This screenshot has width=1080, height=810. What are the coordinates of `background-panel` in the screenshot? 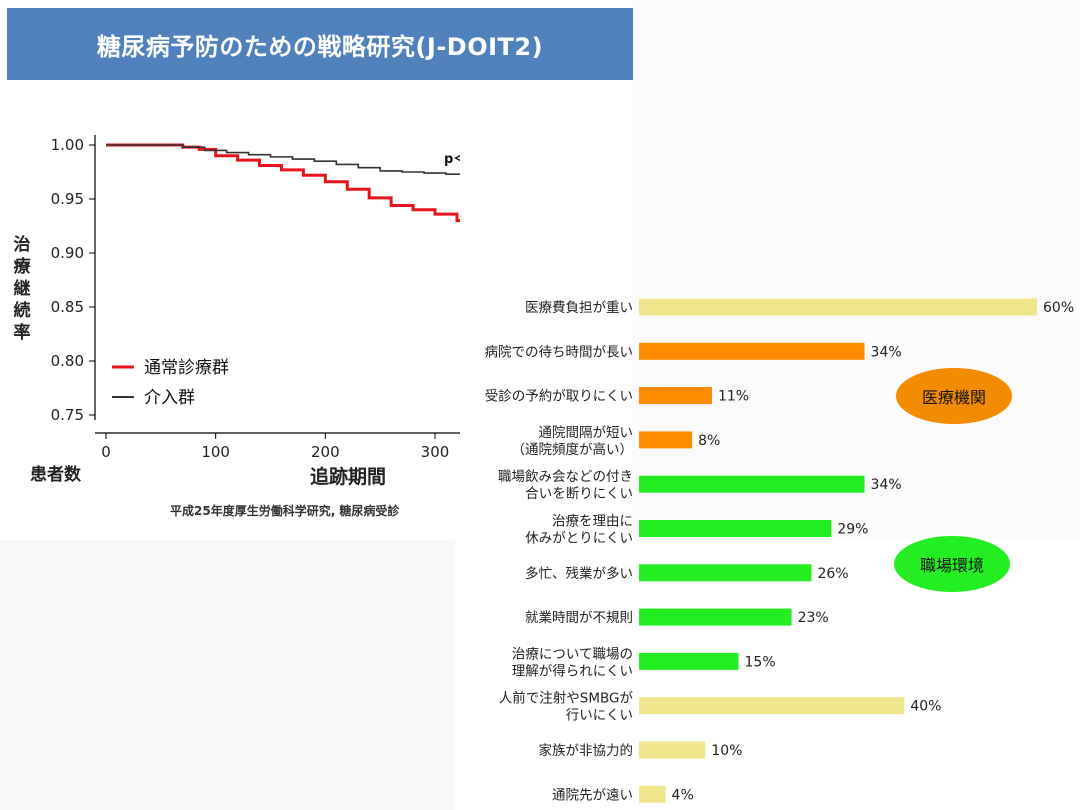 It's located at (227, 675).